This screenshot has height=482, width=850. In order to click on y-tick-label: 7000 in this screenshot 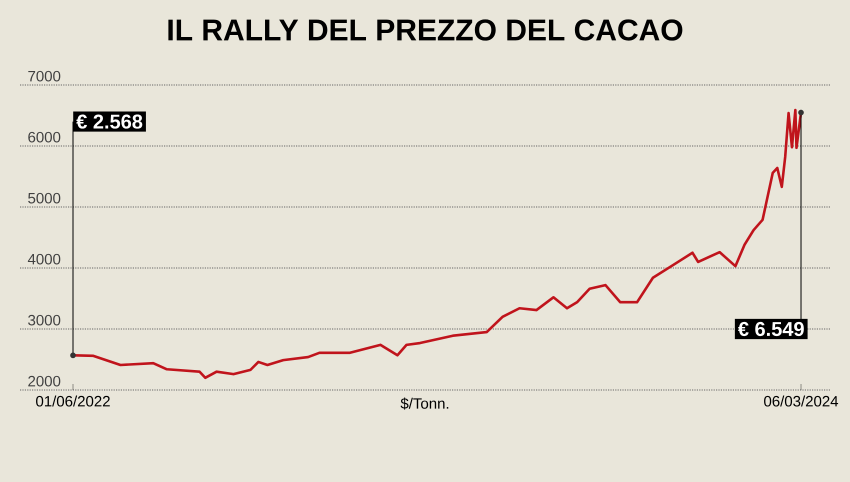, I will do `click(44, 76)`.